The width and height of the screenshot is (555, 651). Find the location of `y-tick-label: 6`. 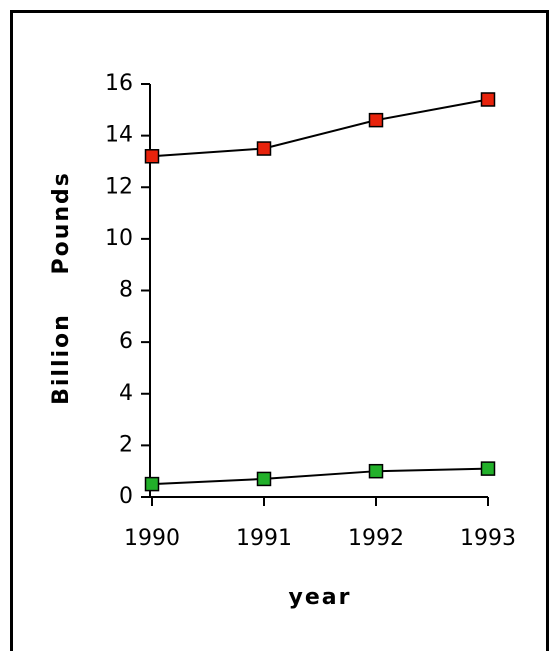

y-tick-label: 6 is located at coordinates (126, 341).